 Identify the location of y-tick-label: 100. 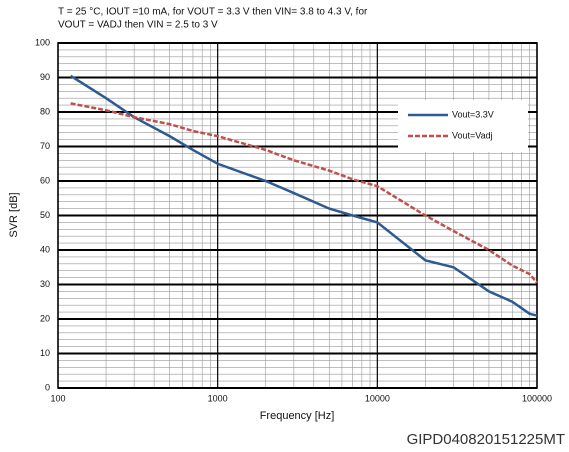
(42, 42).